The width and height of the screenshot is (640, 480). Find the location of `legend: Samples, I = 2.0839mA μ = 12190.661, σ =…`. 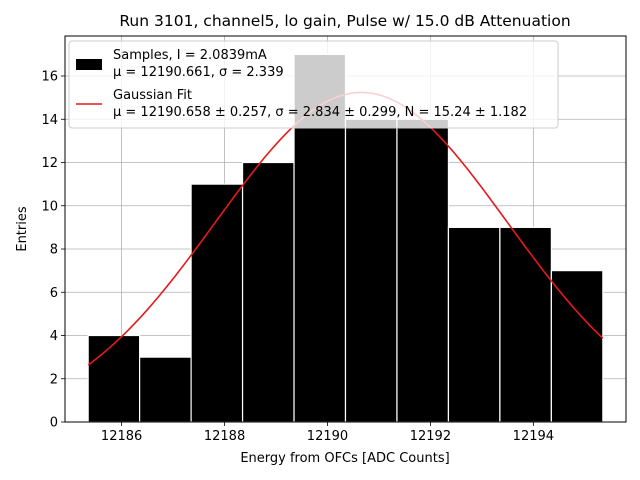

legend: Samples, I = 2.0839mA μ = 12190.661, σ =… is located at coordinates (313, 84).